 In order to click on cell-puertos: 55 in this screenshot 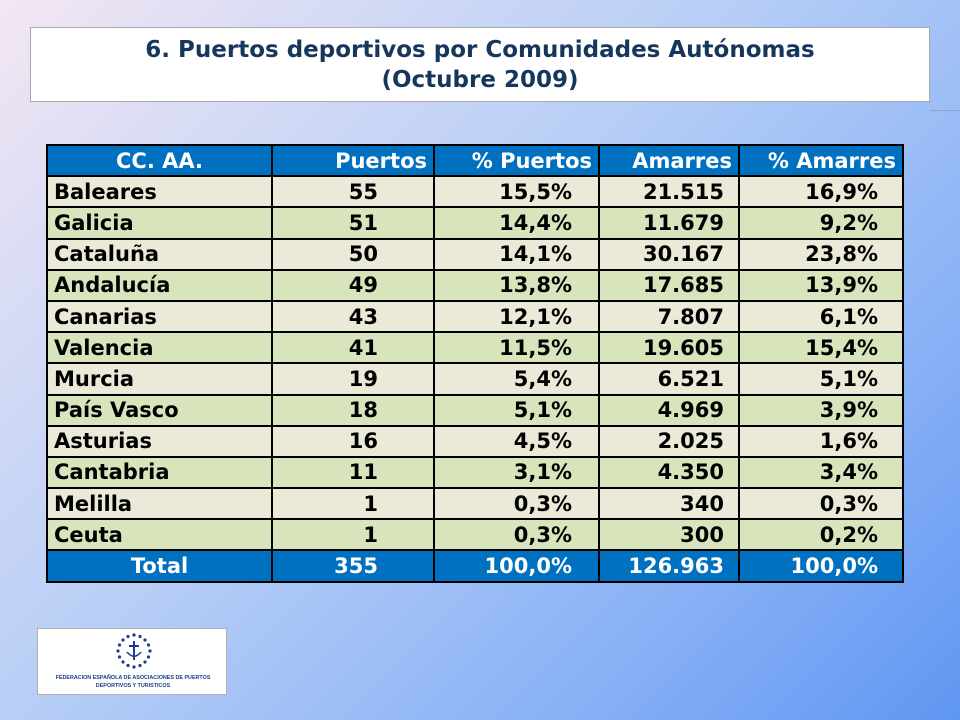, I will do `click(353, 192)`.